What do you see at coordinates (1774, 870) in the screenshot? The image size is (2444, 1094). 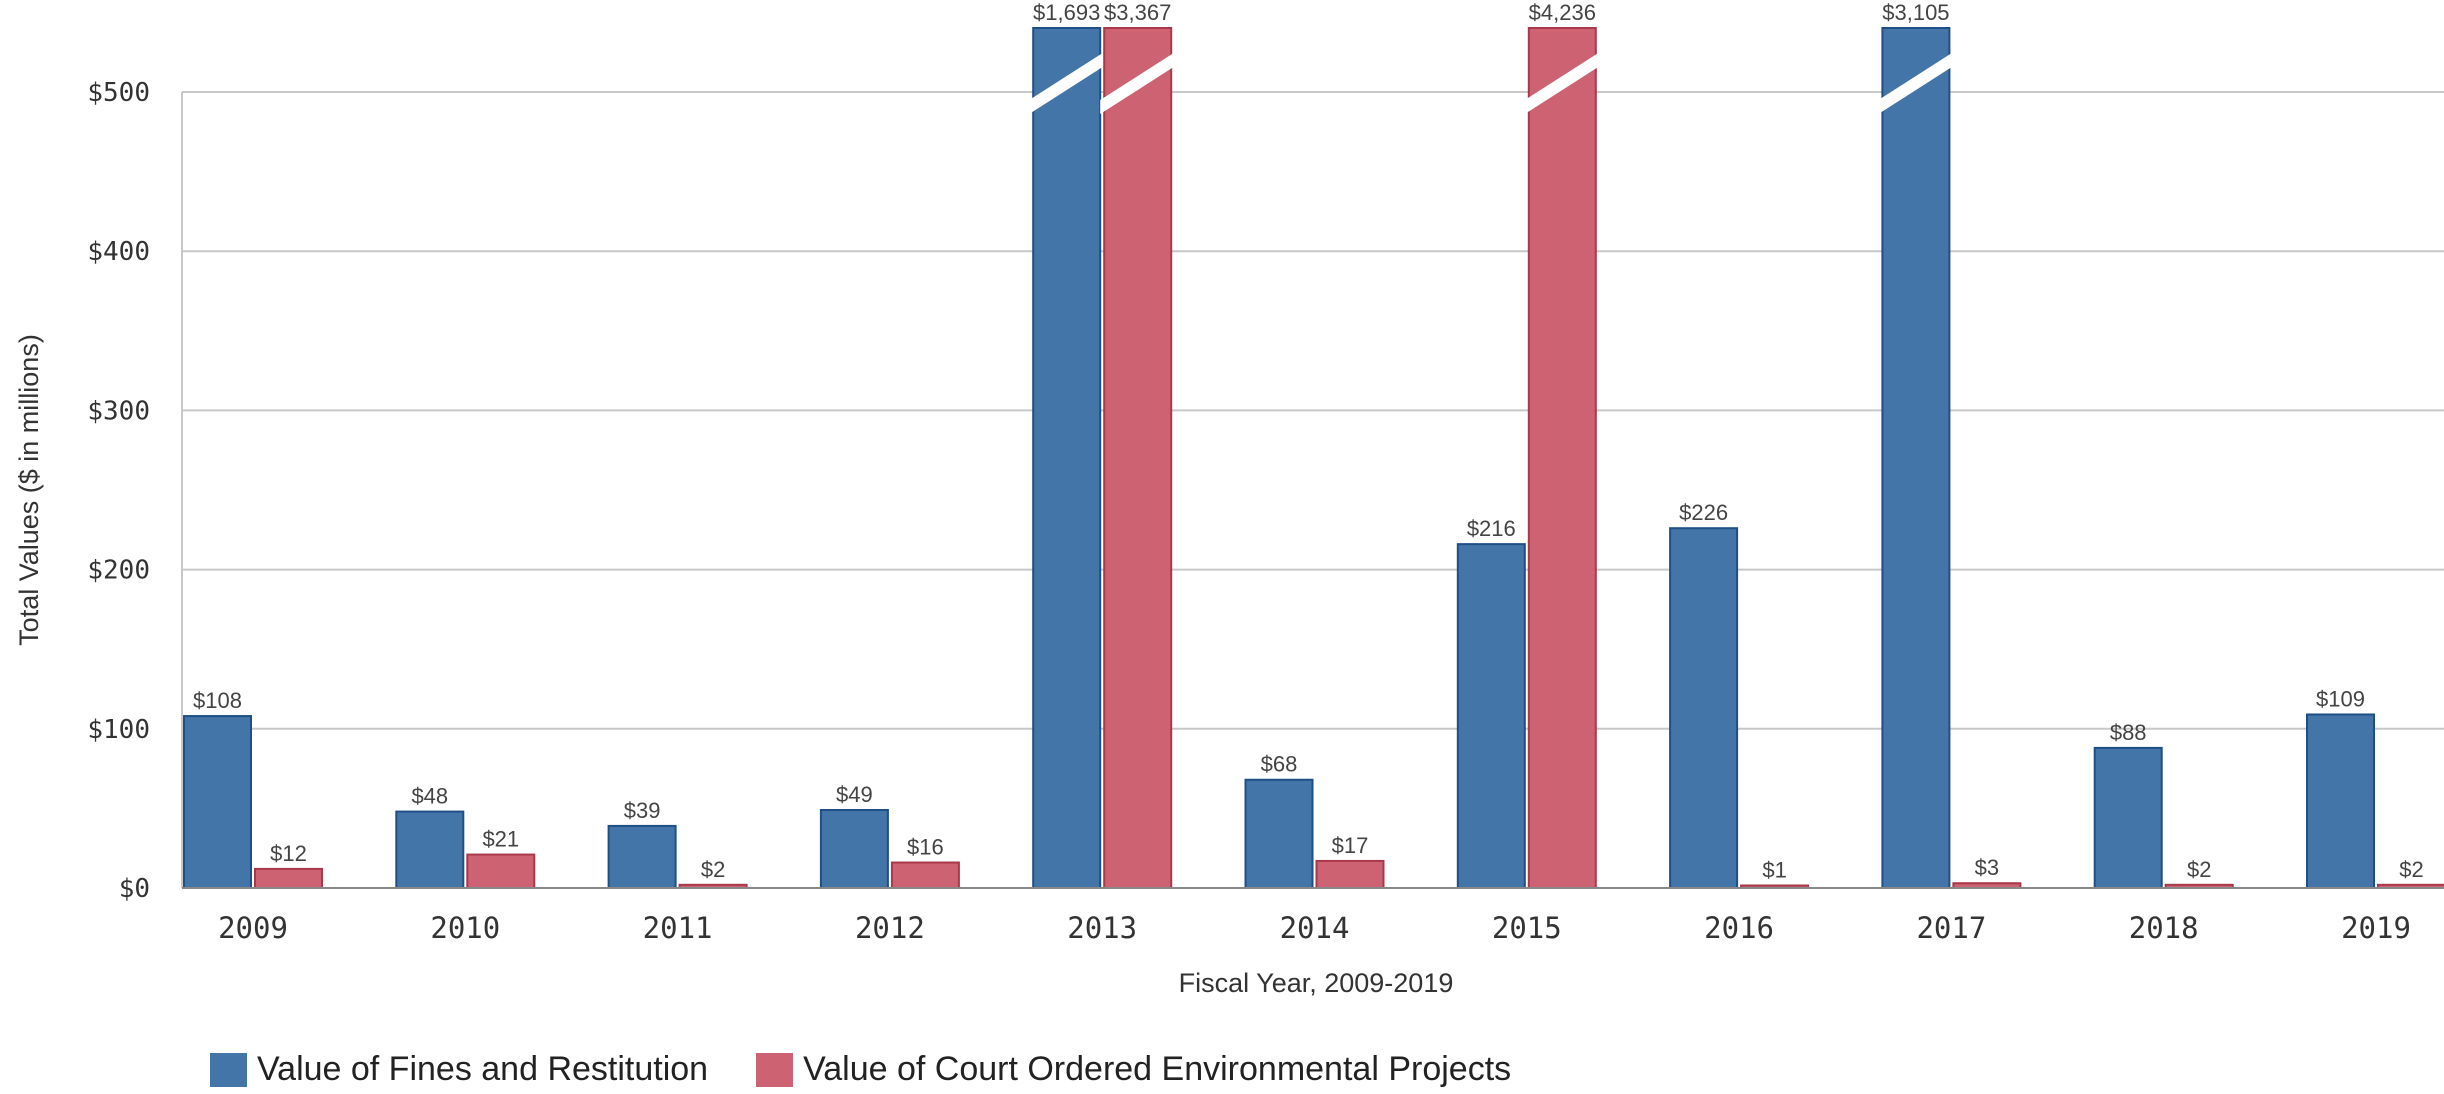 I see `data-label: $1` at bounding box center [1774, 870].